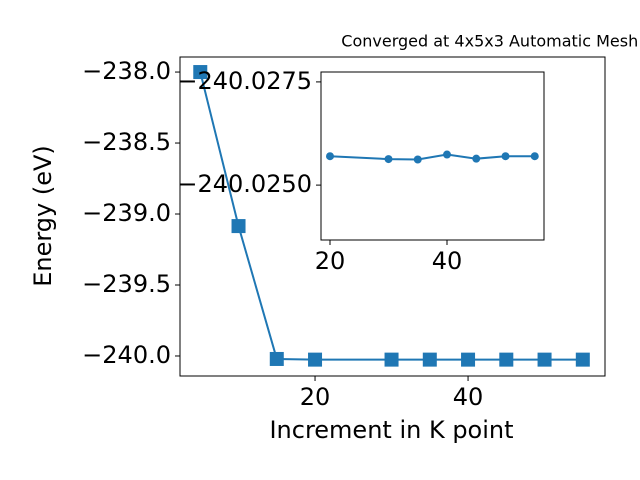 The height and width of the screenshot is (480, 640). What do you see at coordinates (126, 213) in the screenshot?
I see `y-tick-label: −239.0` at bounding box center [126, 213].